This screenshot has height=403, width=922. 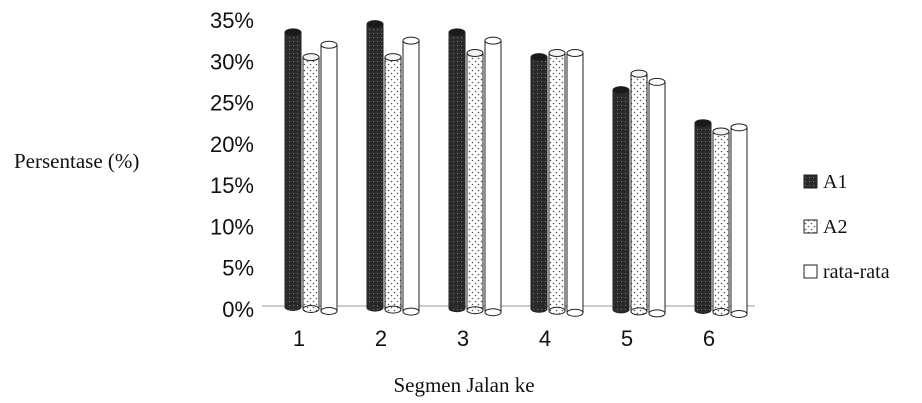 What do you see at coordinates (709, 338) in the screenshot?
I see `x-tick-label: 6` at bounding box center [709, 338].